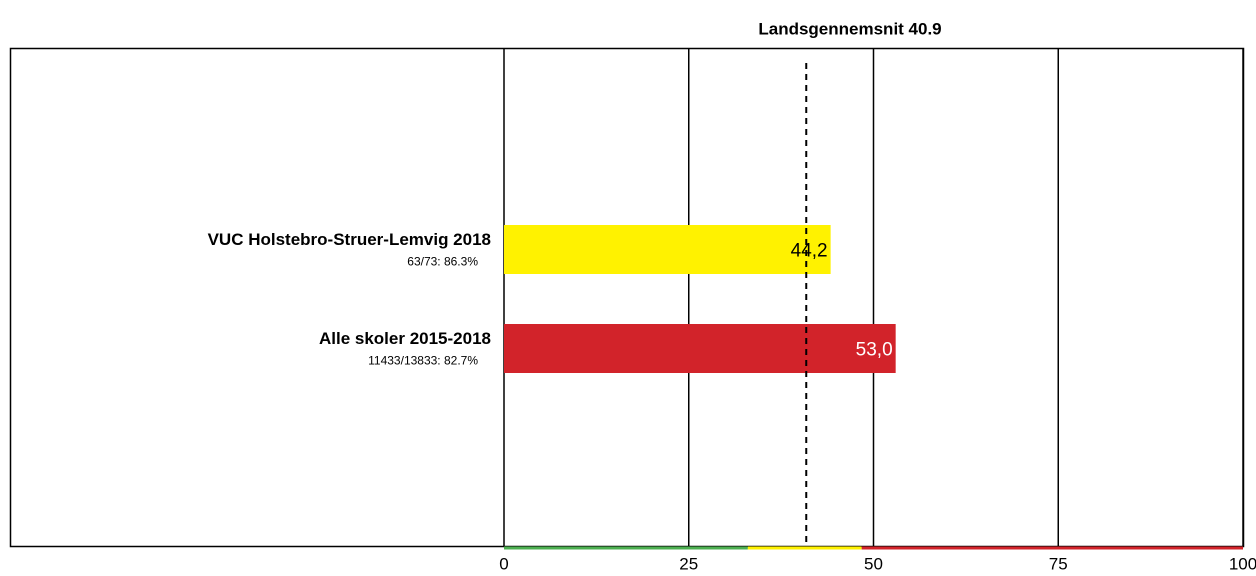  What do you see at coordinates (874, 350) in the screenshot?
I see `value-label: 53,0` at bounding box center [874, 350].